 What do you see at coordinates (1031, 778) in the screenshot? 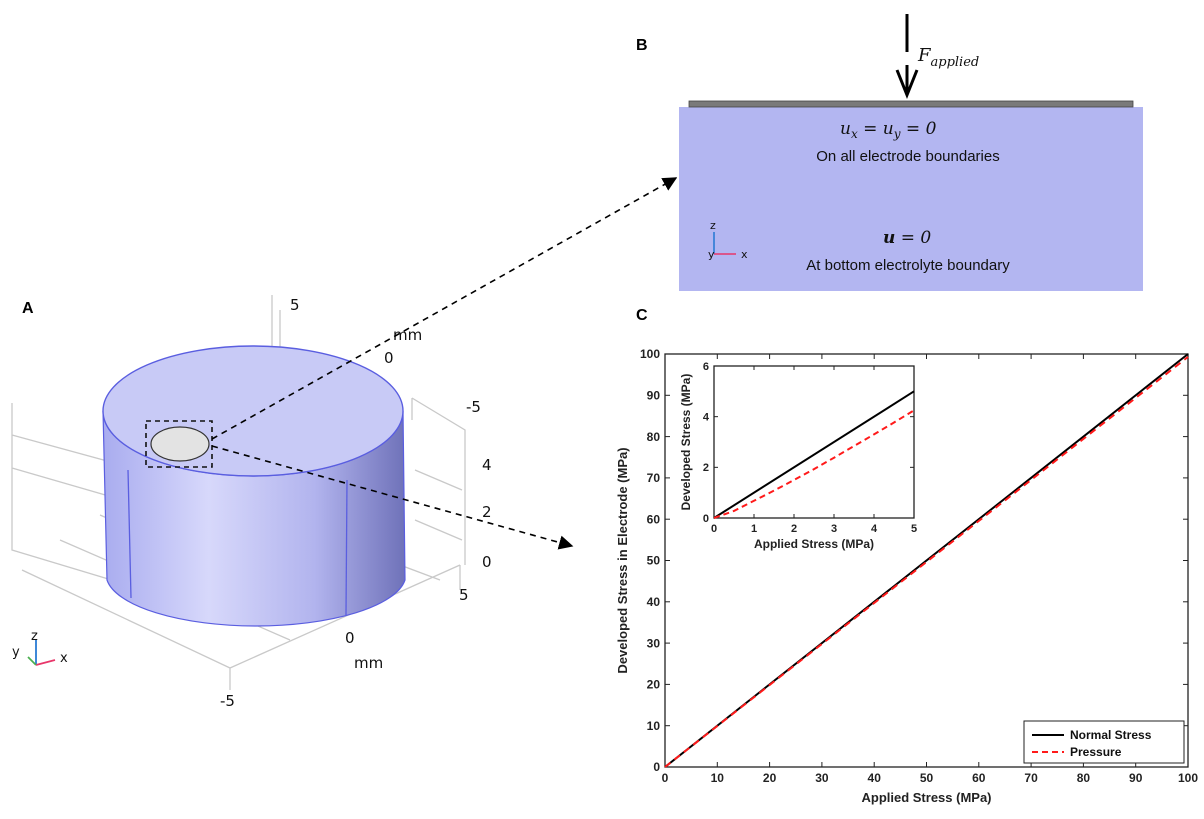
I see `main-x-tick-label: 70` at bounding box center [1031, 778].